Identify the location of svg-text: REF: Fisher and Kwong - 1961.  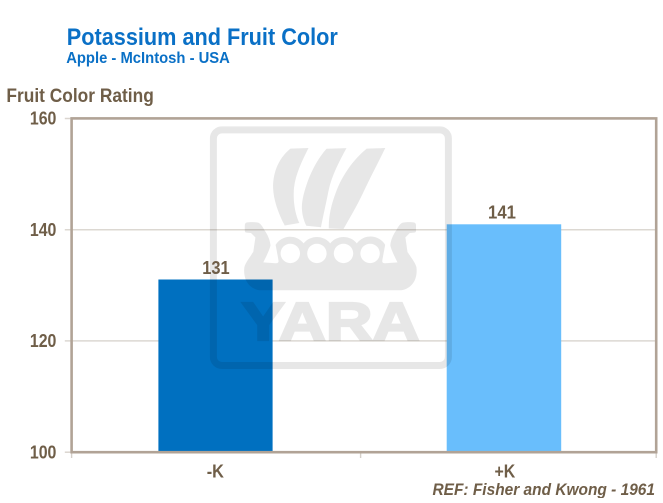
(544, 489).